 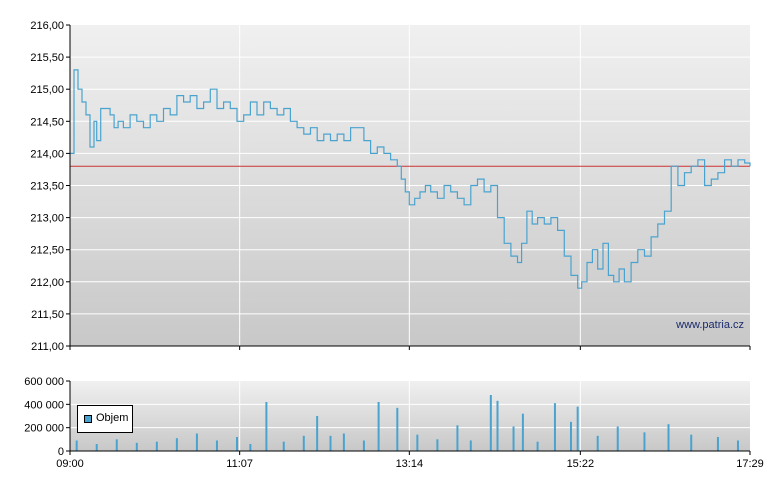 I want to click on volume-y-tick-label: 200 000, so click(x=44, y=429).